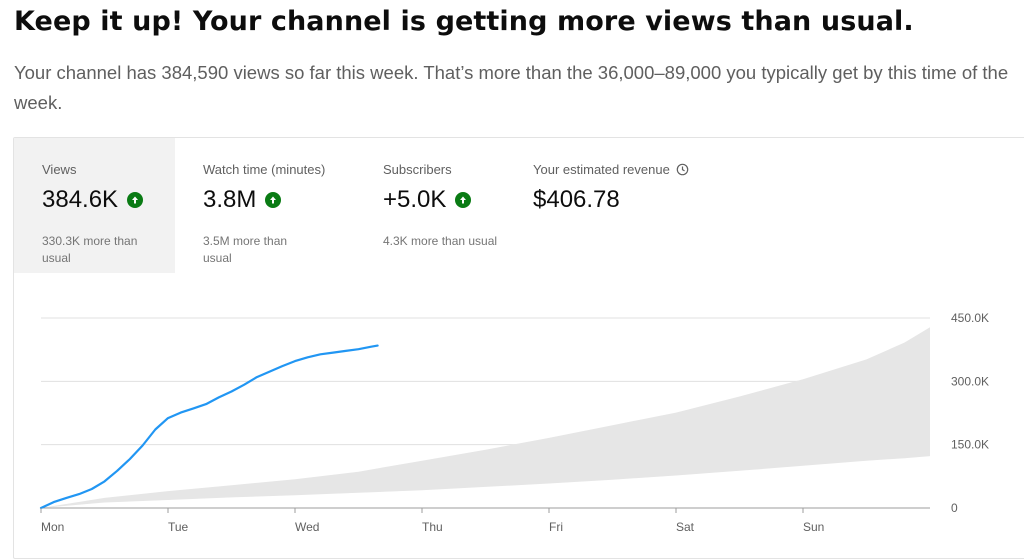 Image resolution: width=1024 pixels, height=559 pixels. I want to click on metric-tab-subscribers: Subscribers +5.0K 4.3K more than usual, so click(430, 205).